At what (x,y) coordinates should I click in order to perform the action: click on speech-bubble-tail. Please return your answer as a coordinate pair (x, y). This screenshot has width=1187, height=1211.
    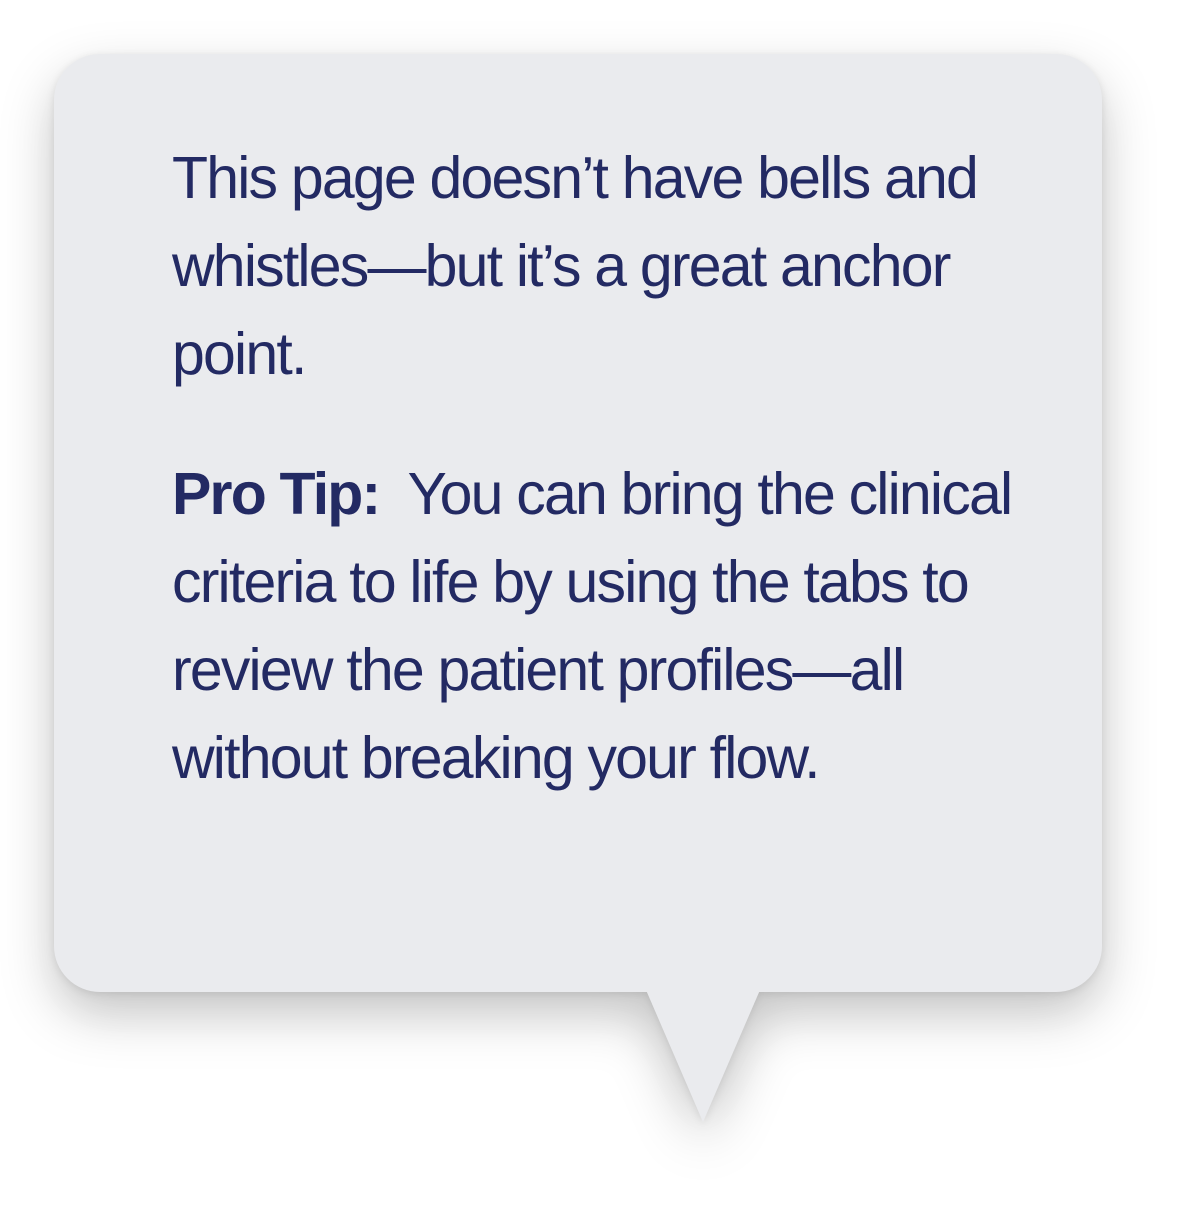
    Looking at the image, I should click on (703, 1056).